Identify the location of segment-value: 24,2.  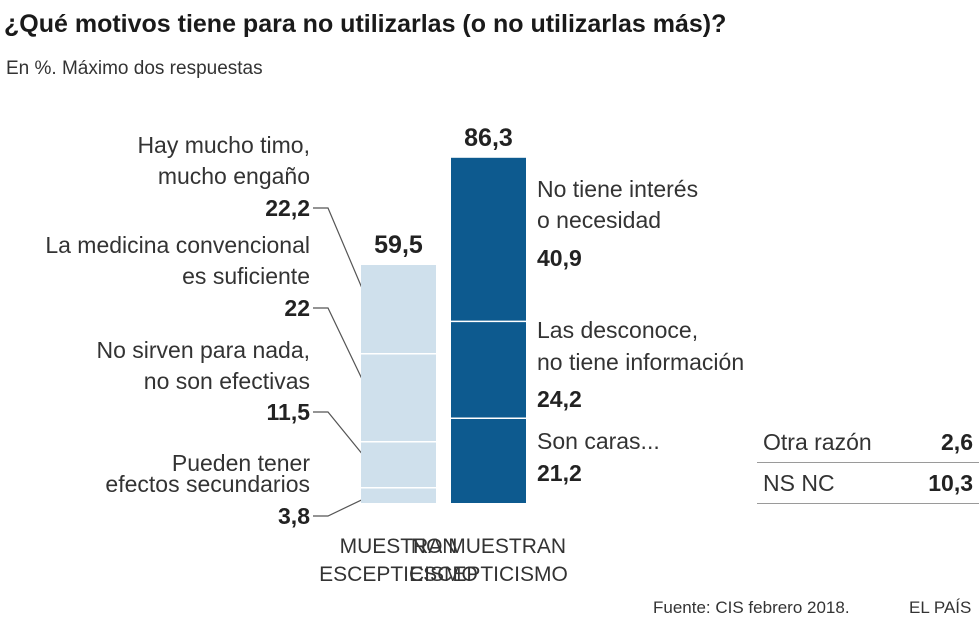
(559, 399).